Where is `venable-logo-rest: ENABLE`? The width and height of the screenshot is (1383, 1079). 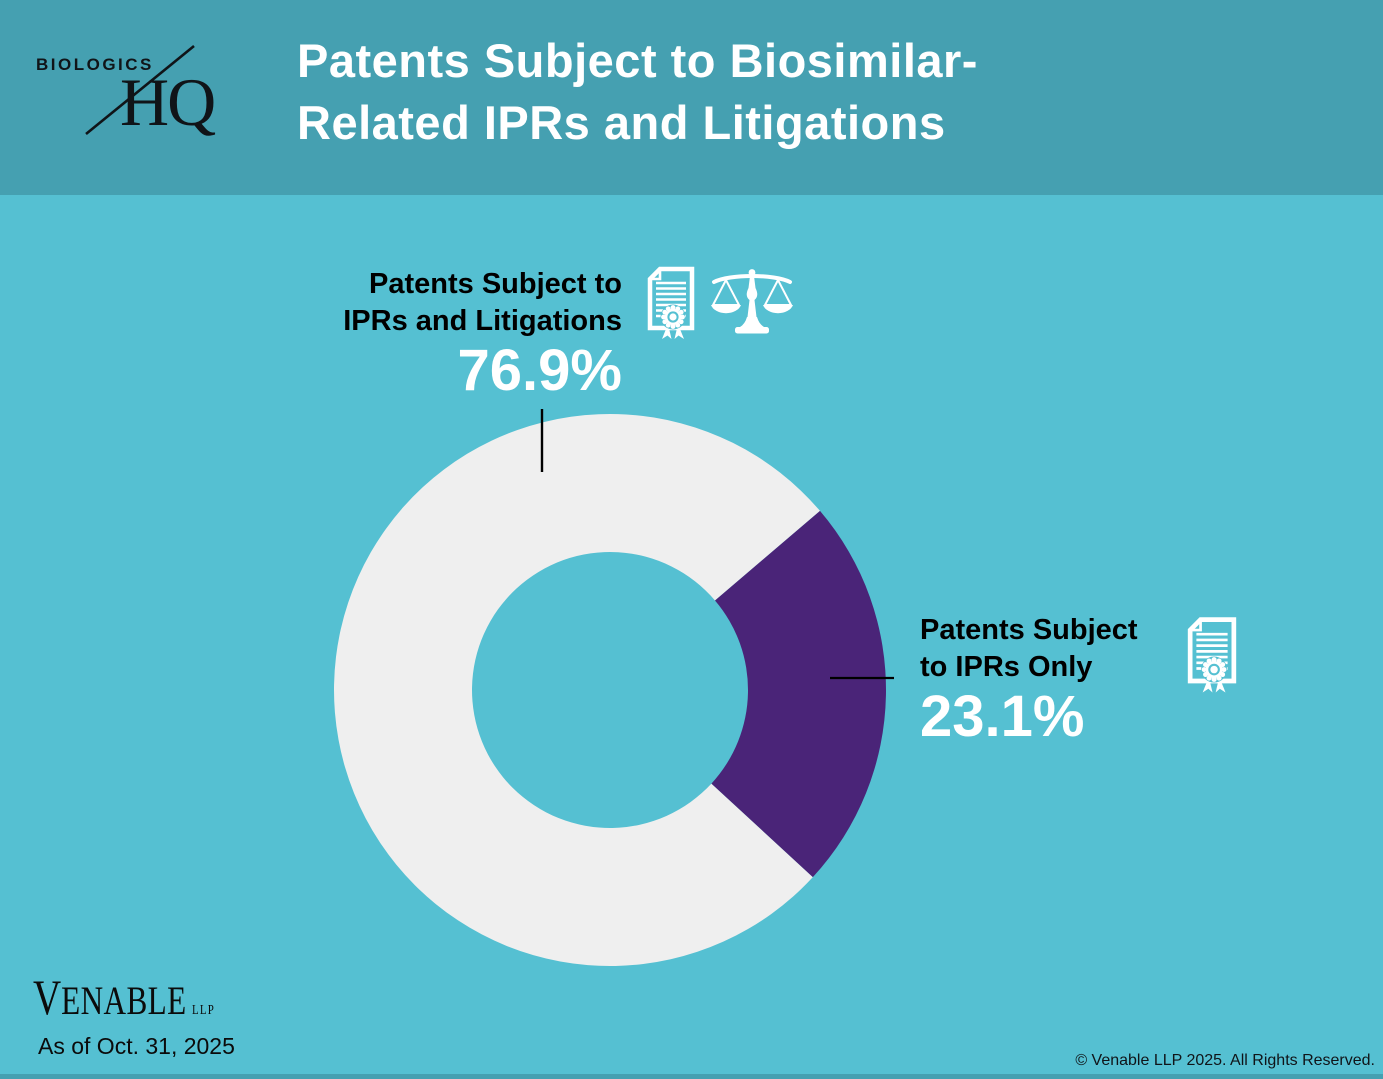 venable-logo-rest: ENABLE is located at coordinates (124, 1000).